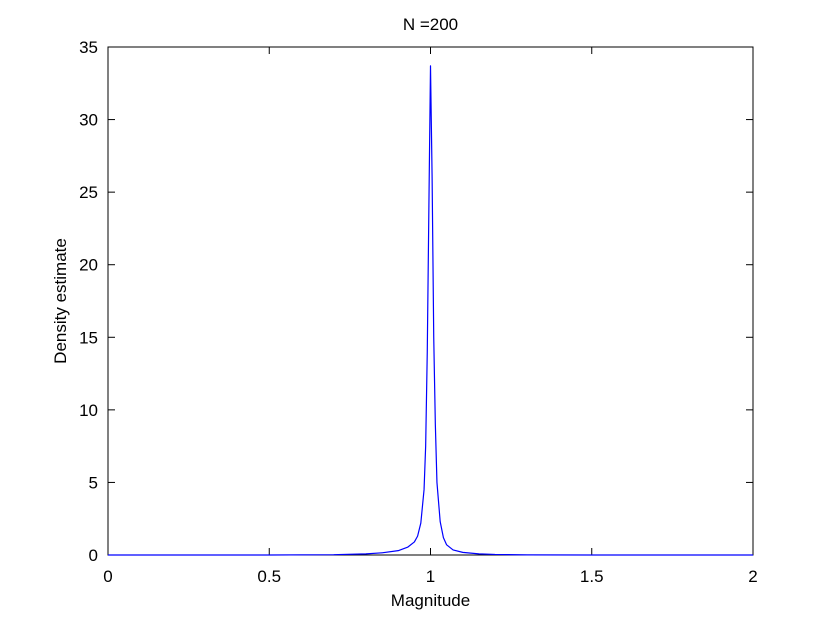 The image size is (830, 625). Describe the element at coordinates (88, 120) in the screenshot. I see `y-tick-label: 30` at that location.